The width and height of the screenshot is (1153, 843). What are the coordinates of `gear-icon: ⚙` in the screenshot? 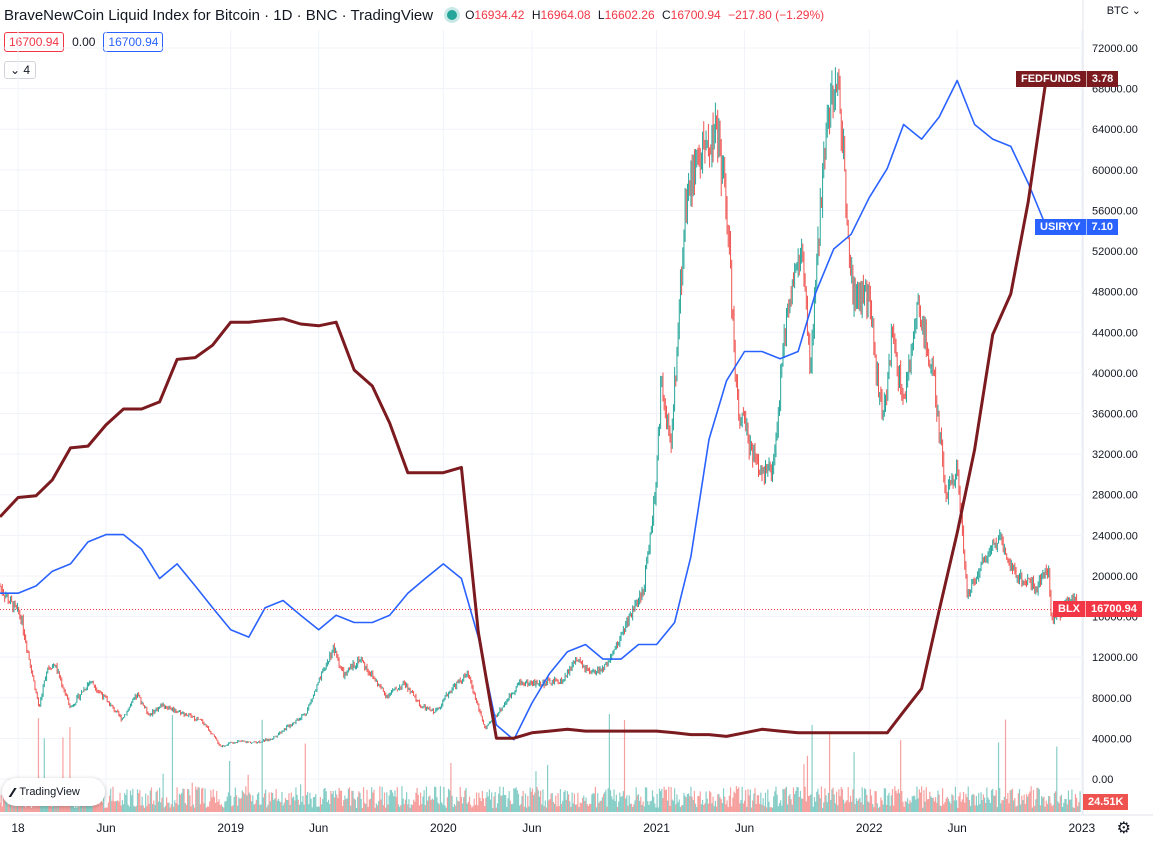 It's located at (1123, 828).